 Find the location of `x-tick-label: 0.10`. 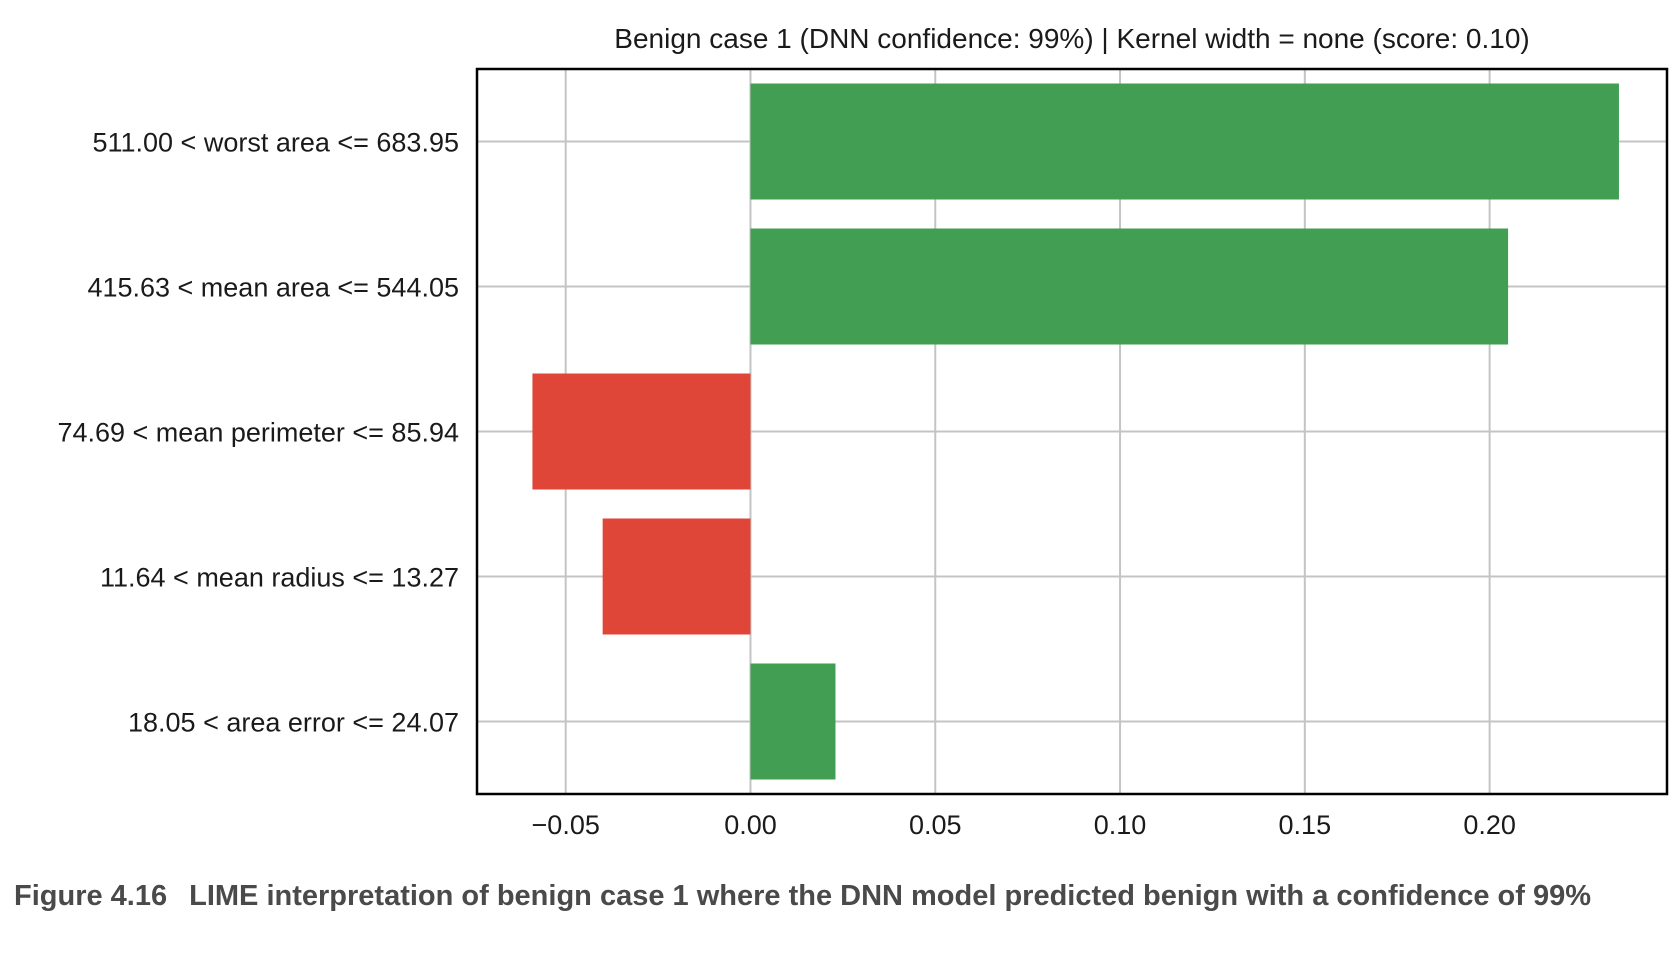

x-tick-label: 0.10 is located at coordinates (1120, 825).